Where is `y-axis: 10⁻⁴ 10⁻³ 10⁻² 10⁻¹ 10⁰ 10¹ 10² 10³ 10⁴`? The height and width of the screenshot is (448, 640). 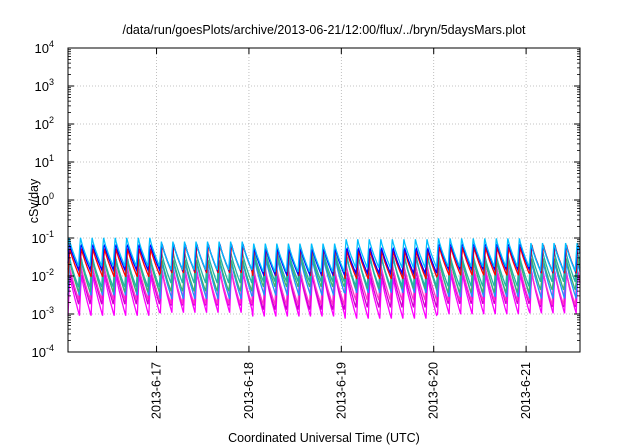 y-axis: 10⁻⁴ 10⁻³ 10⁻² 10⁻¹ 10⁰ 10¹ 10² 10³ 10⁴ is located at coordinates (43, 199).